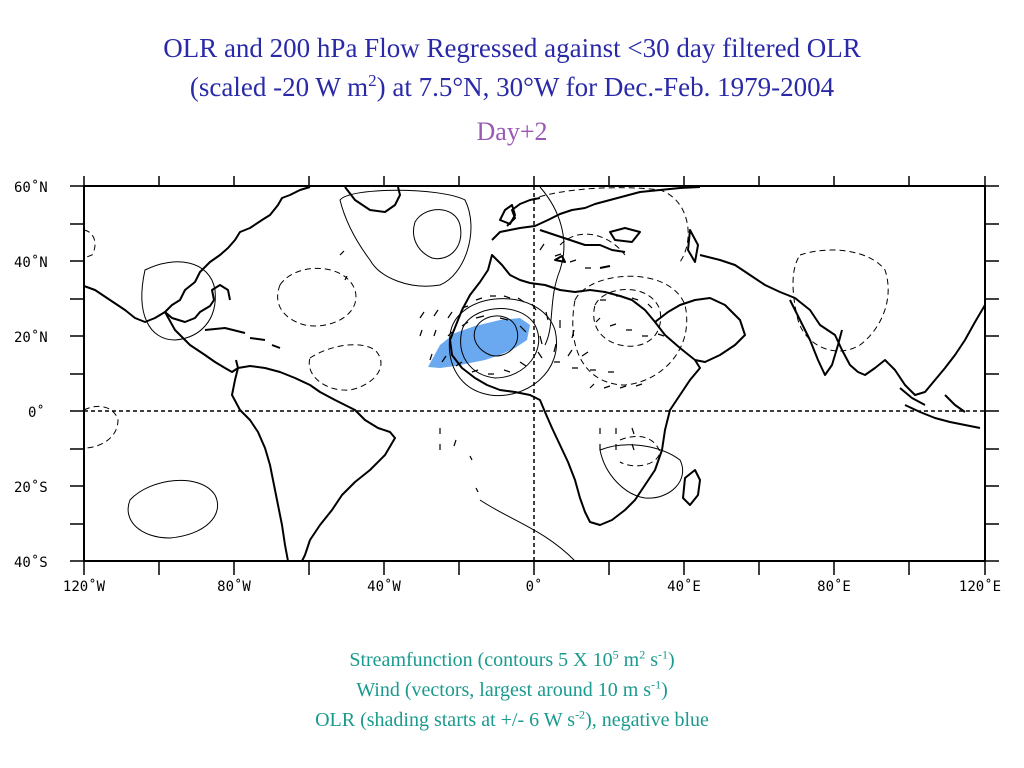 This screenshot has width=1024, height=768. What do you see at coordinates (84, 586) in the screenshot?
I see `lon-label-120w: 120˚W` at bounding box center [84, 586].